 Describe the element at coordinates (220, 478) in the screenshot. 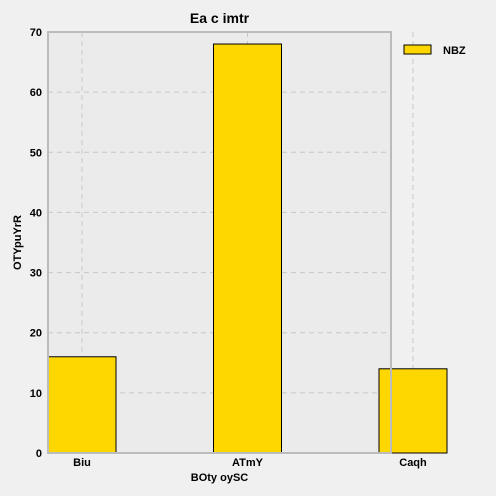

I see `x-axis-label: BOty oySC` at that location.